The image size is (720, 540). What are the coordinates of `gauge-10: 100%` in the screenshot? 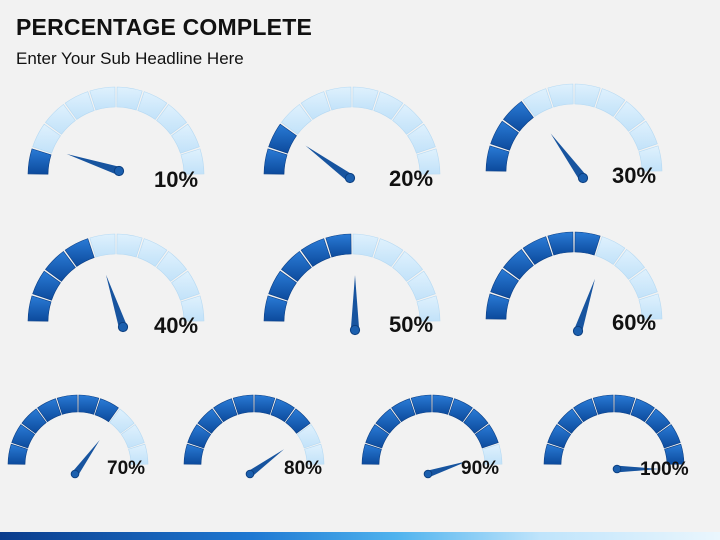 It's located at (616, 437).